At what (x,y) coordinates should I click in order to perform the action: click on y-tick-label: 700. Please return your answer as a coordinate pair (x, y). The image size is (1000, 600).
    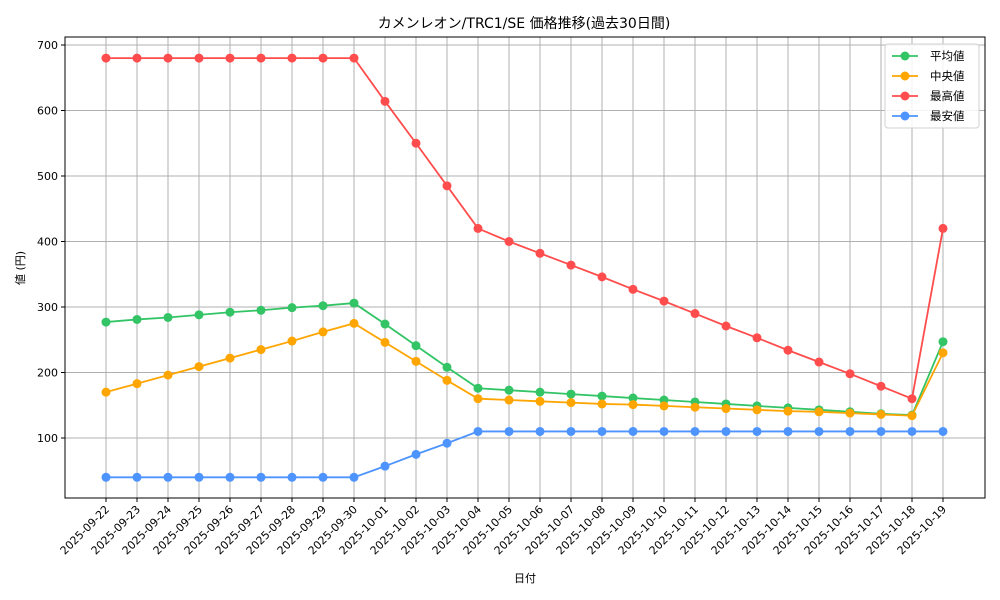
    Looking at the image, I should click on (47, 45).